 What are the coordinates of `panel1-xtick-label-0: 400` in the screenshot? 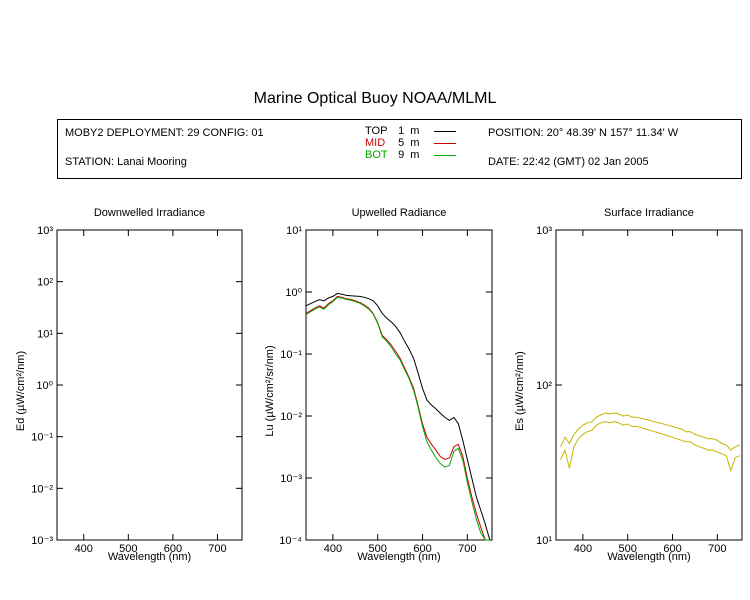 It's located at (84, 549).